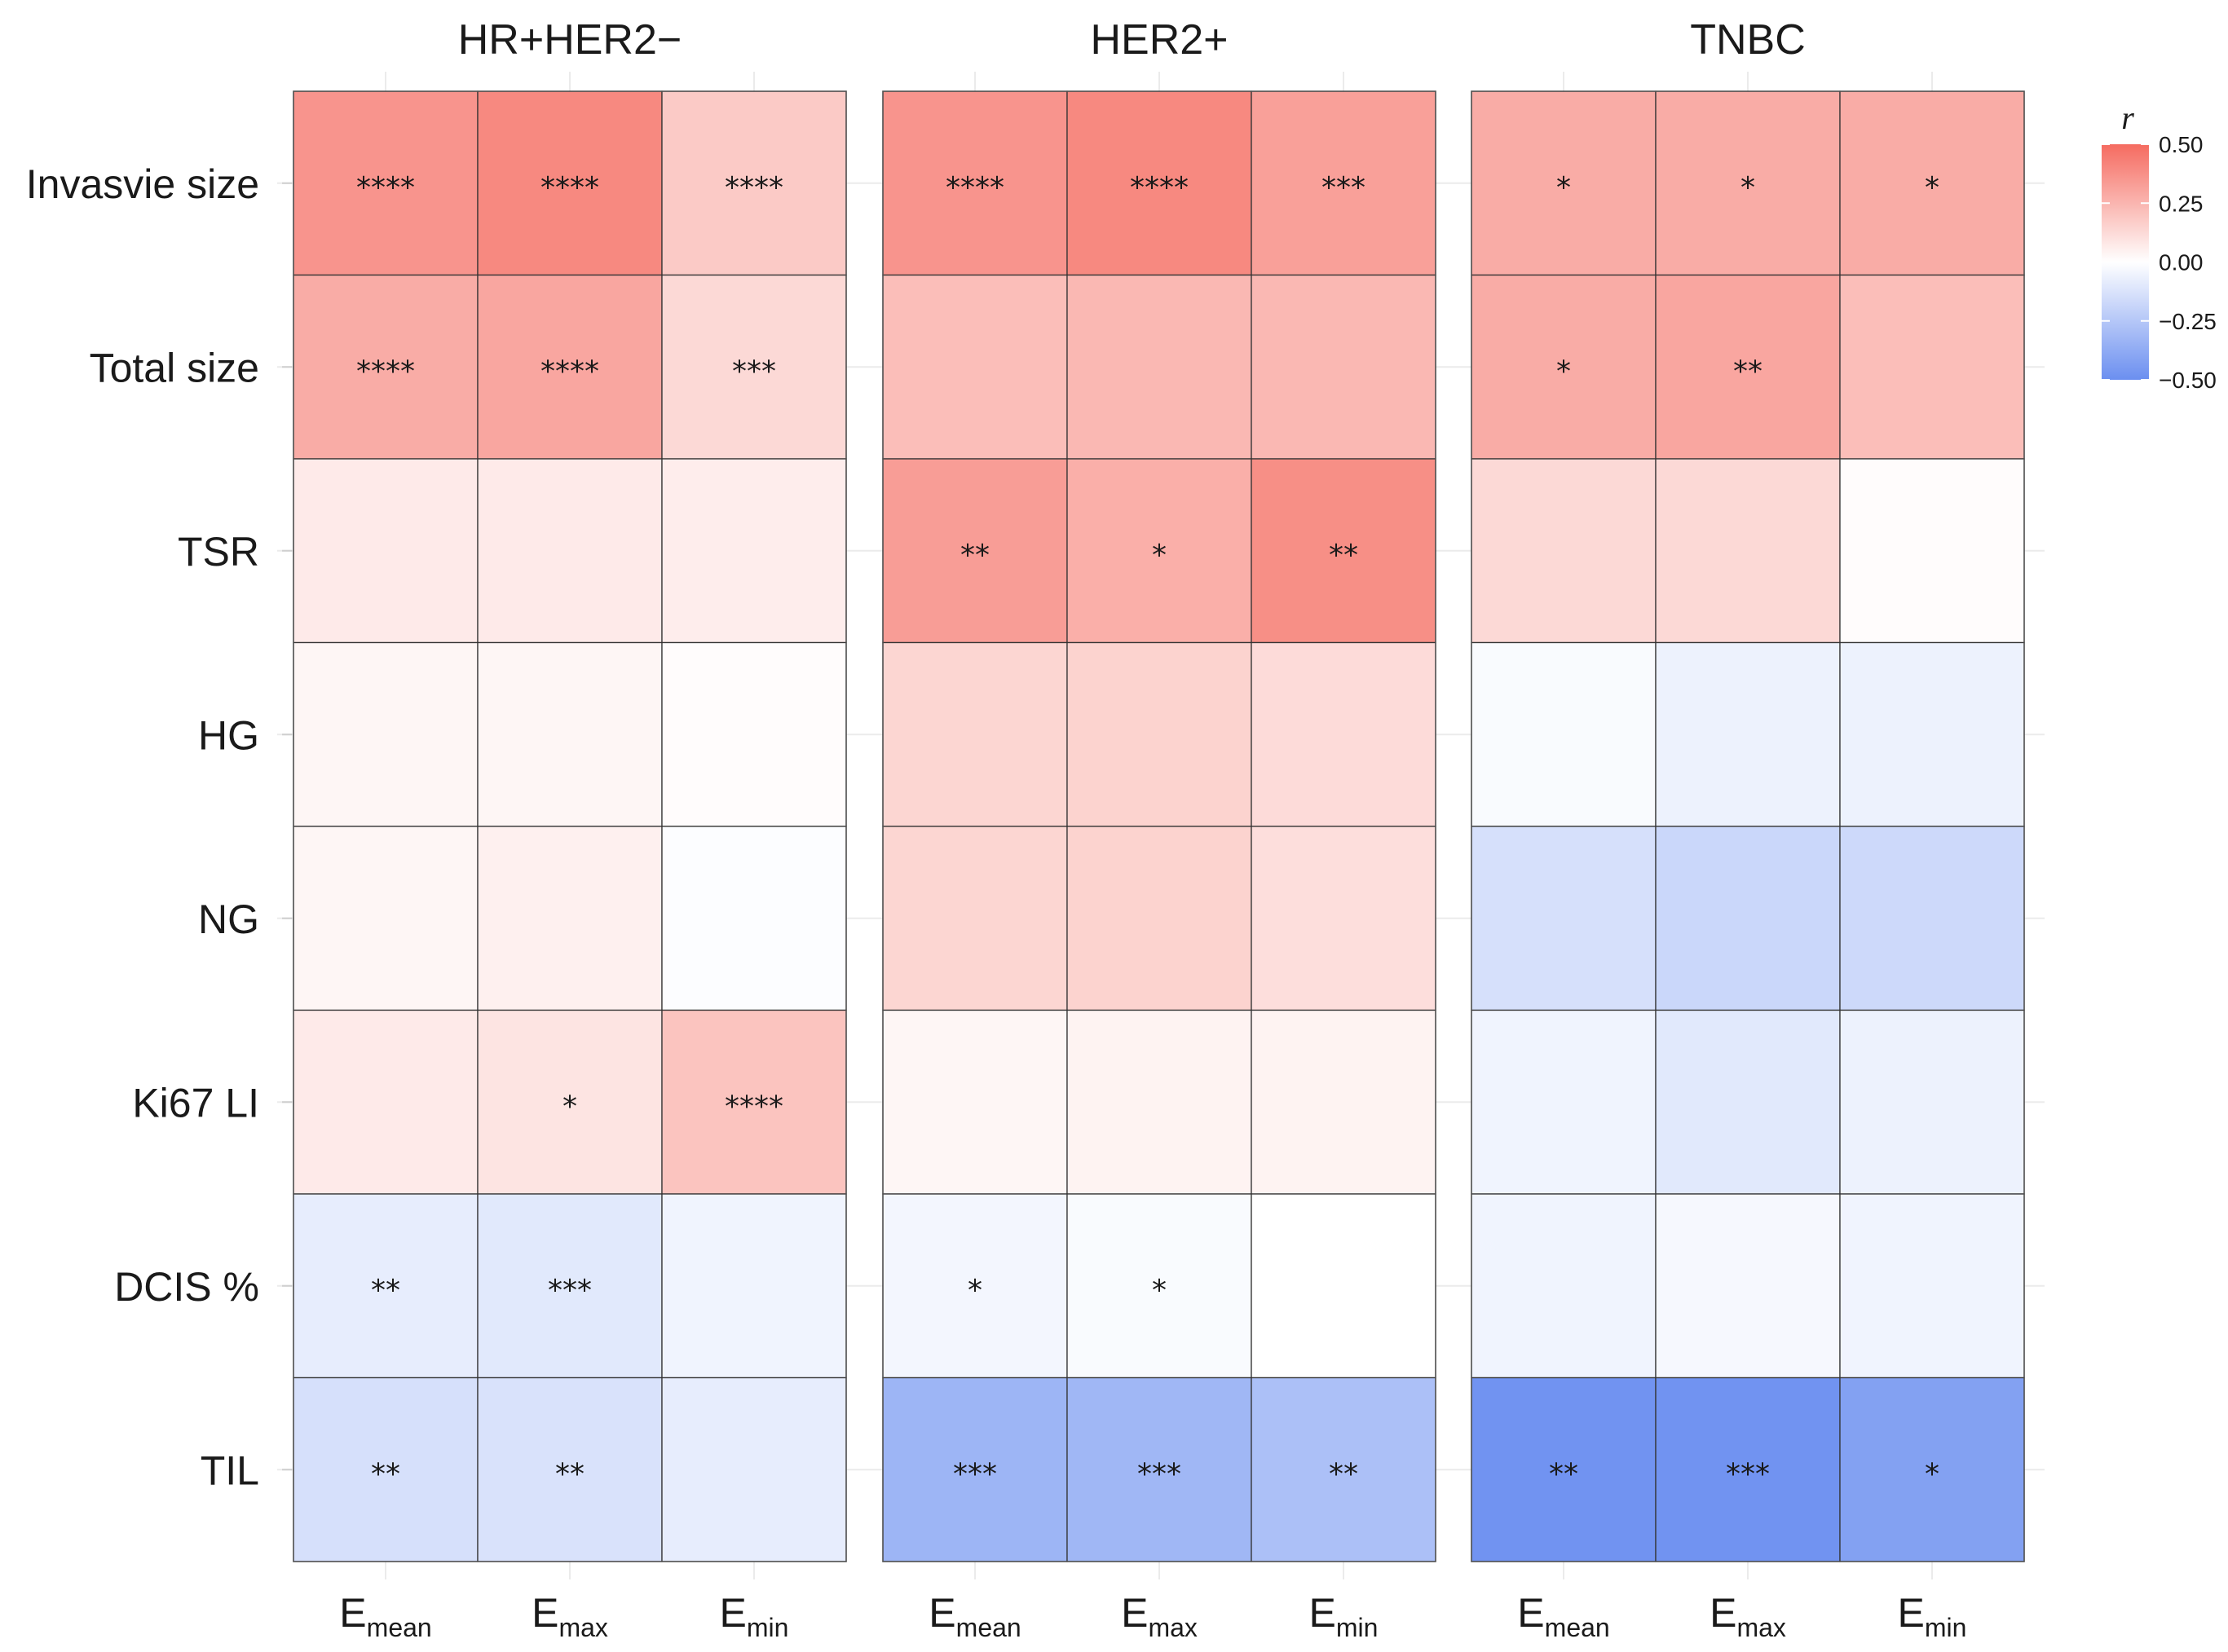 Image resolution: width=2228 pixels, height=1652 pixels. Describe the element at coordinates (142, 184) in the screenshot. I see `y-tick-label: Invasvie size` at that location.